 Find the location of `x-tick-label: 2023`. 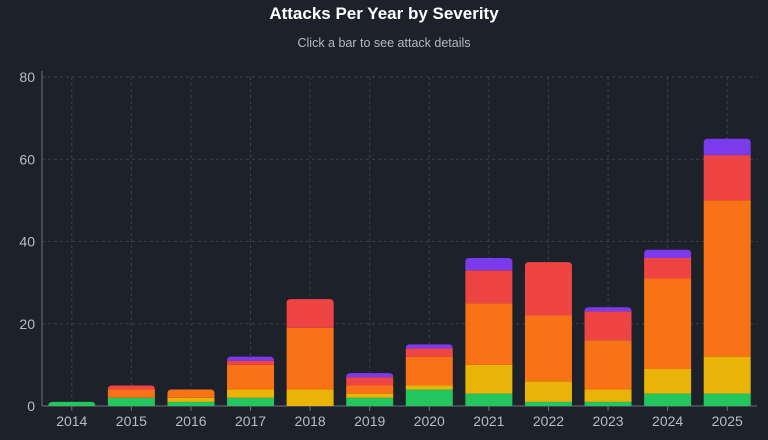

x-tick-label: 2023 is located at coordinates (607, 421).